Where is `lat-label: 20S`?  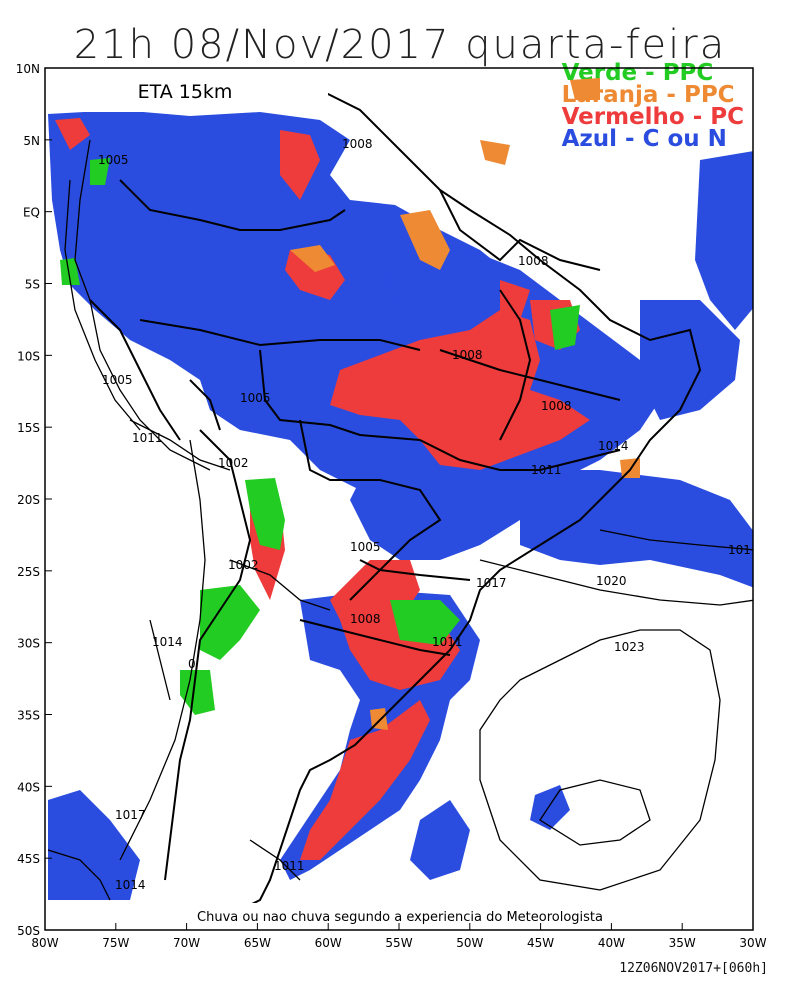 lat-label: 20S is located at coordinates (28, 500).